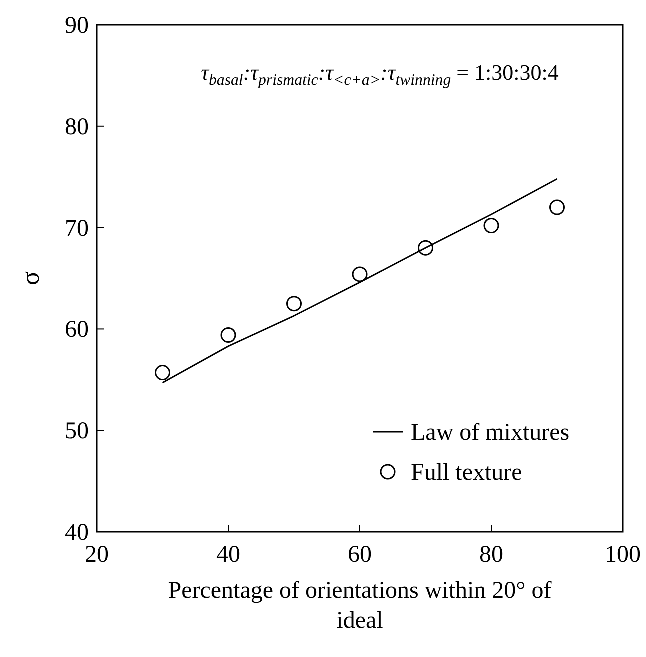 The height and width of the screenshot is (657, 646). I want to click on legend-label: Law of mixtures, so click(490, 433).